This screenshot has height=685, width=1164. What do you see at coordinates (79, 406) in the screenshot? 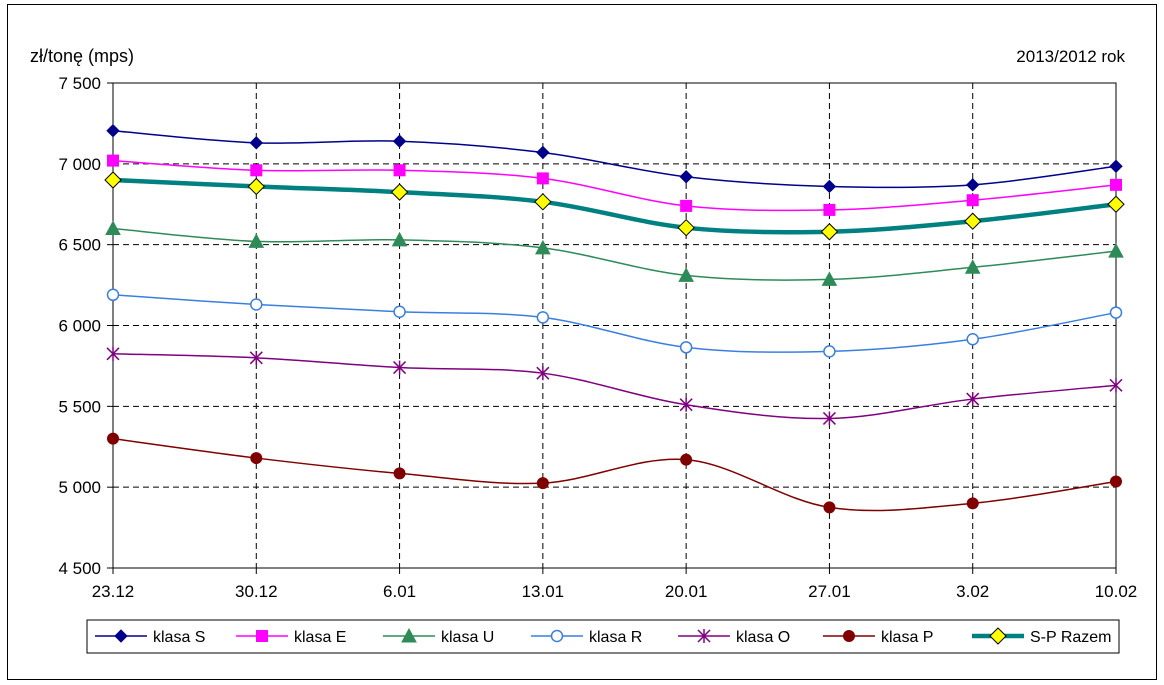
I see `y-tick-label: 5 500` at bounding box center [79, 406].